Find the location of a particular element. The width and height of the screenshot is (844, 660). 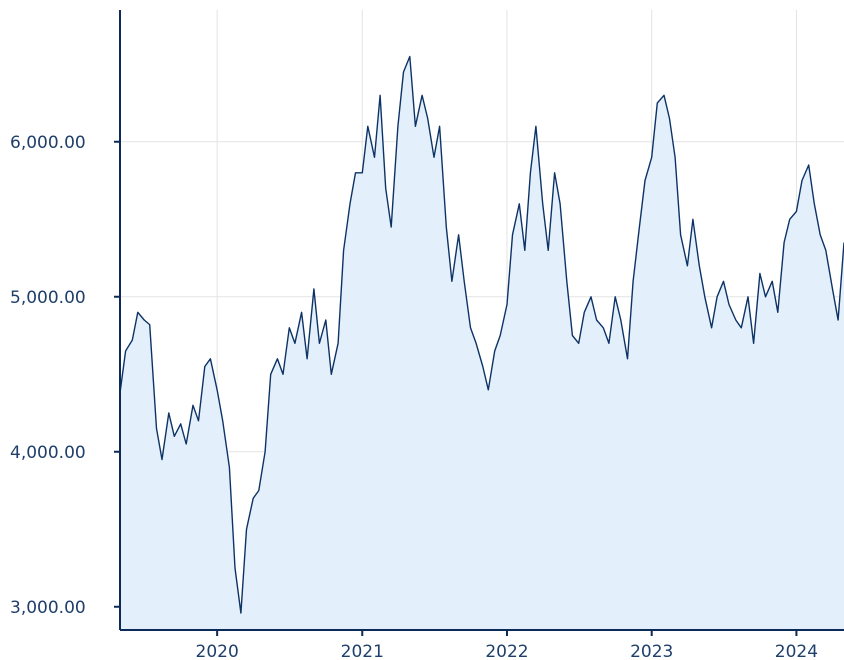

y-tick-label-0: 3,000.00 is located at coordinates (48, 608).